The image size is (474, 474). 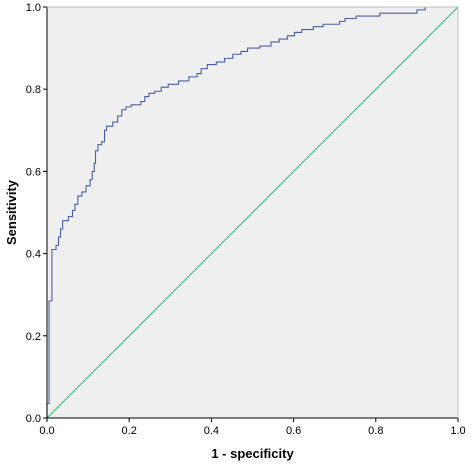 What do you see at coordinates (33, 337) in the screenshot?
I see `y-tick-label: 0.2` at bounding box center [33, 337].